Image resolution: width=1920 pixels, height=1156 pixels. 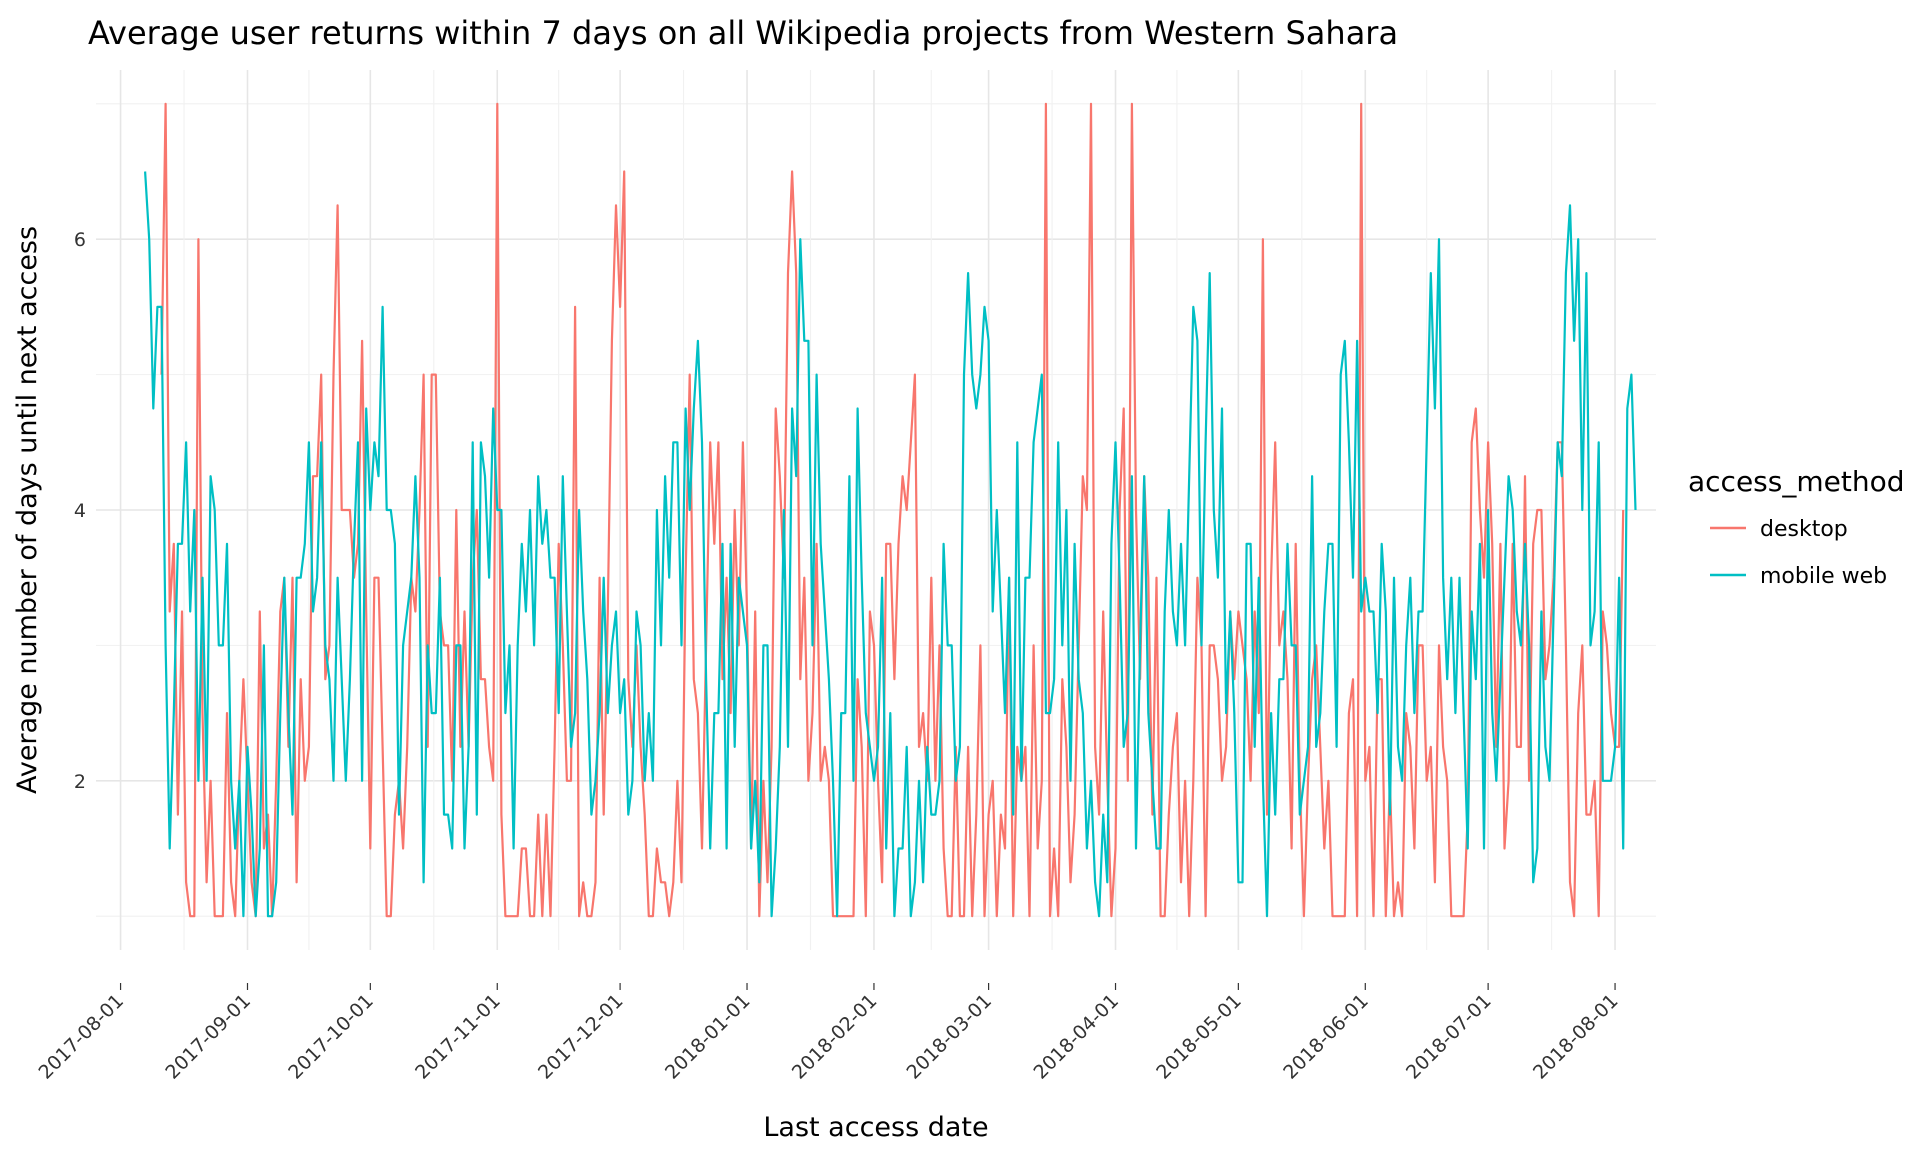 What do you see at coordinates (835, 1037) in the screenshot?
I see `x-tick-label: 2018-02-01` at bounding box center [835, 1037].